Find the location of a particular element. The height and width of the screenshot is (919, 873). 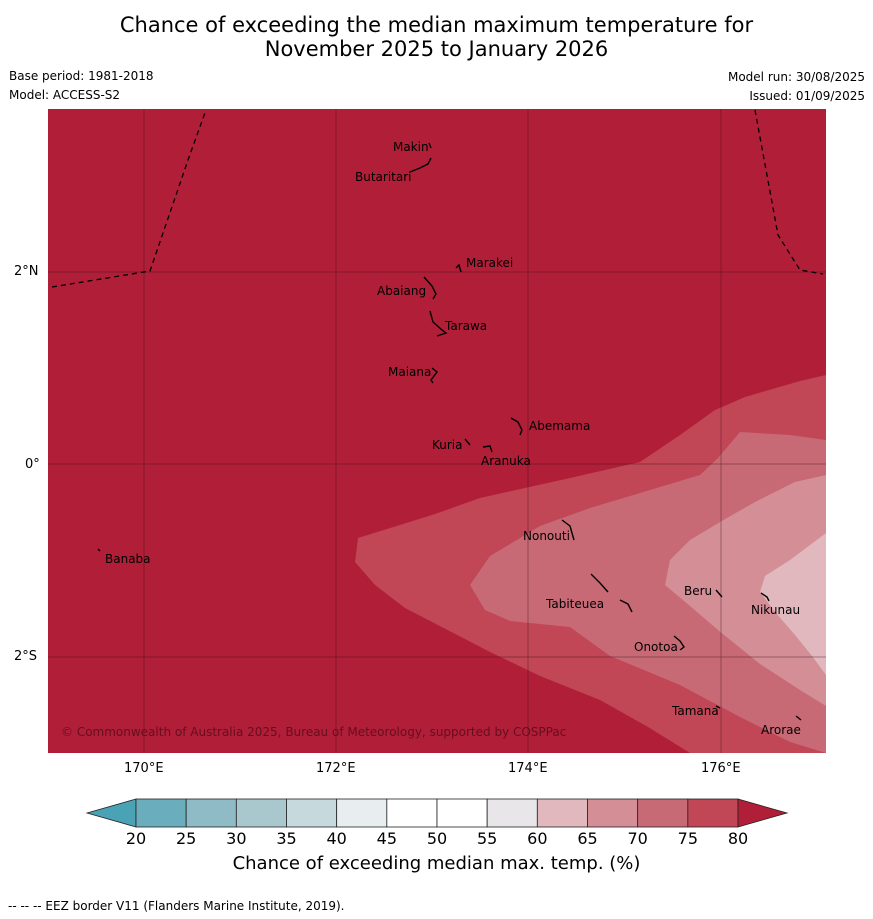

colorbar-tick-label: 20 is located at coordinates (136, 838).